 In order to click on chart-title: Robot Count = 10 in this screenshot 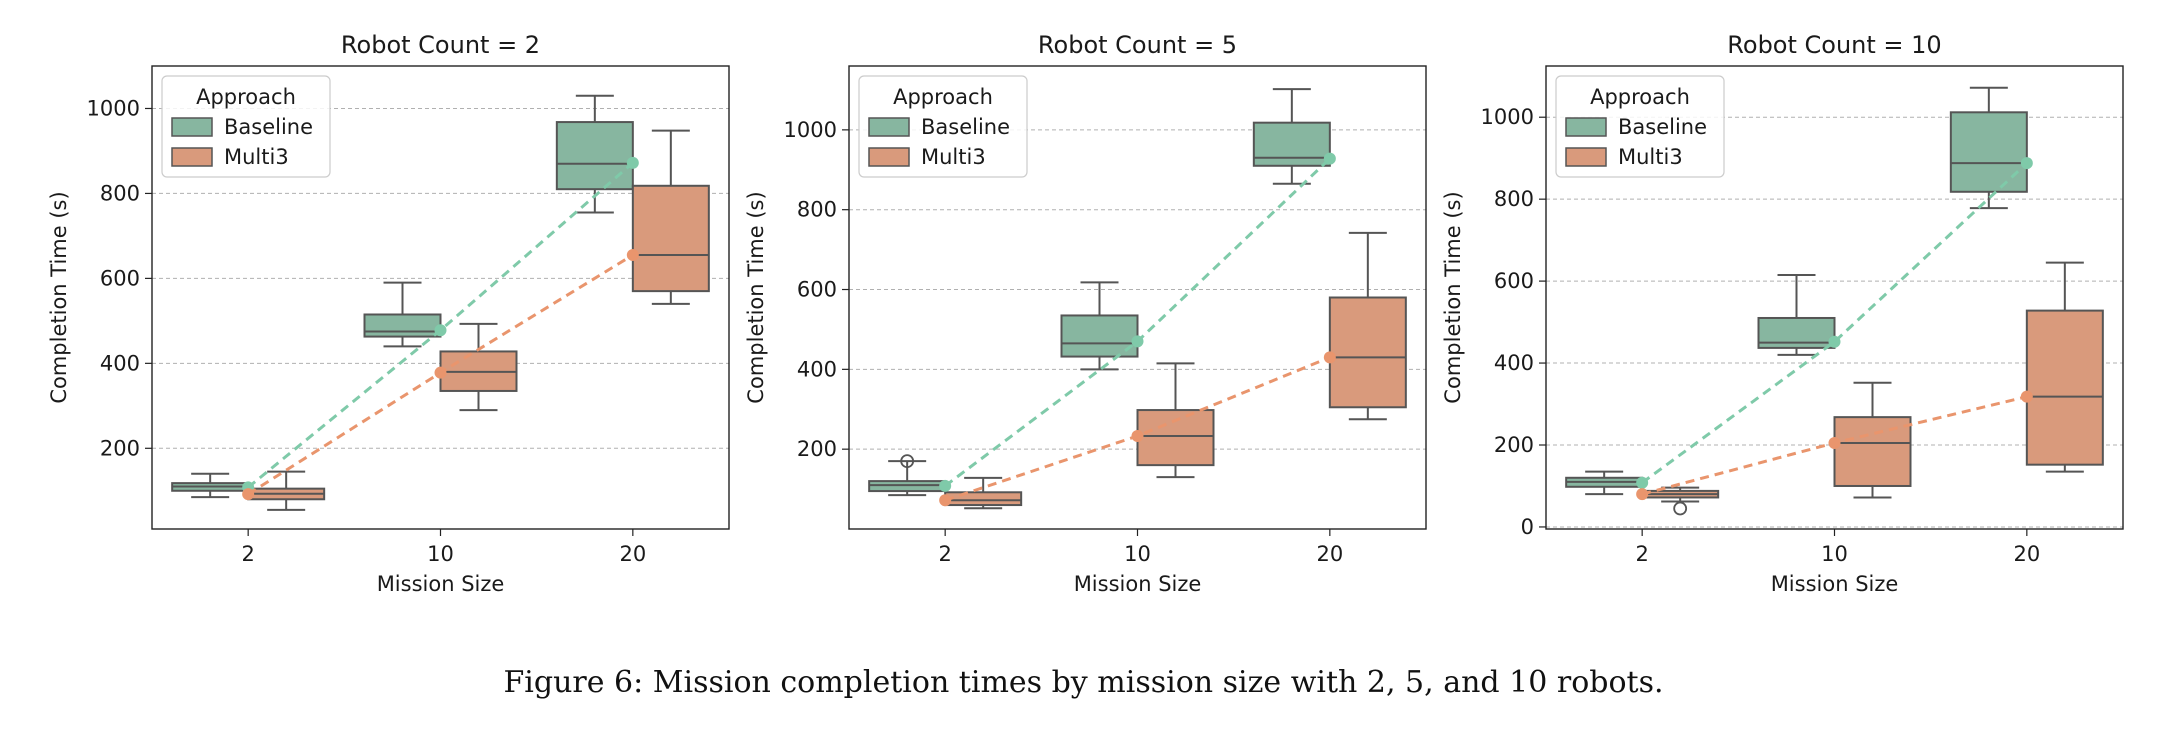, I will do `click(1834, 45)`.